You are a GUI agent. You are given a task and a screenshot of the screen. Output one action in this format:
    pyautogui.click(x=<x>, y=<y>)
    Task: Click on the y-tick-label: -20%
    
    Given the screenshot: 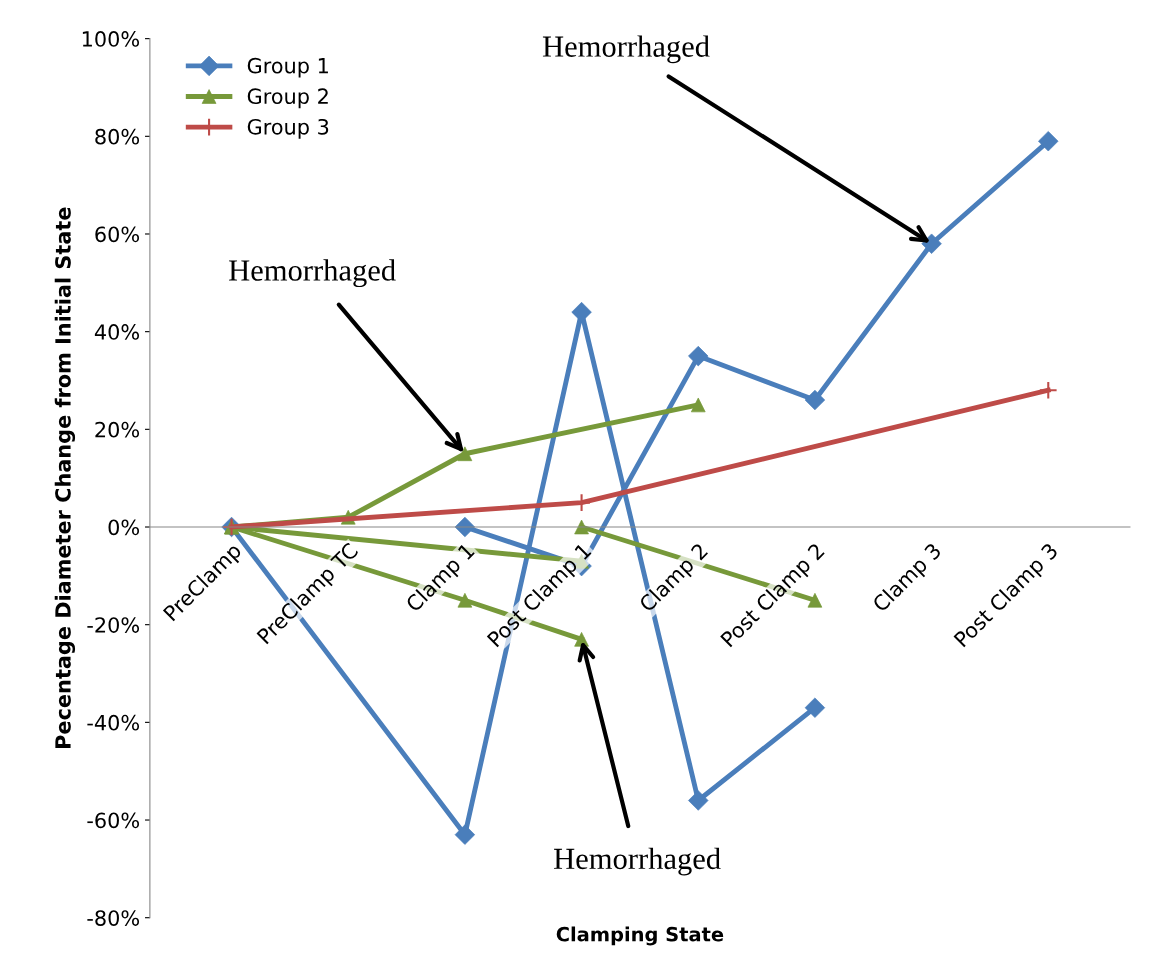 What is the action you would take?
    pyautogui.click(x=113, y=625)
    